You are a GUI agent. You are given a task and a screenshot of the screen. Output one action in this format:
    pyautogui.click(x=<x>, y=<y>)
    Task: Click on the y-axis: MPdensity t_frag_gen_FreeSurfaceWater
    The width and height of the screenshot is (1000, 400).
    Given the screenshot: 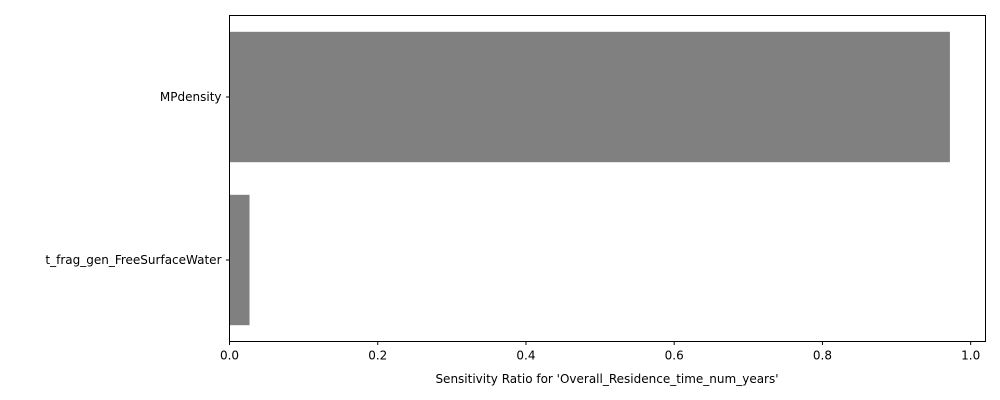 What is the action you would take?
    pyautogui.click(x=137, y=178)
    